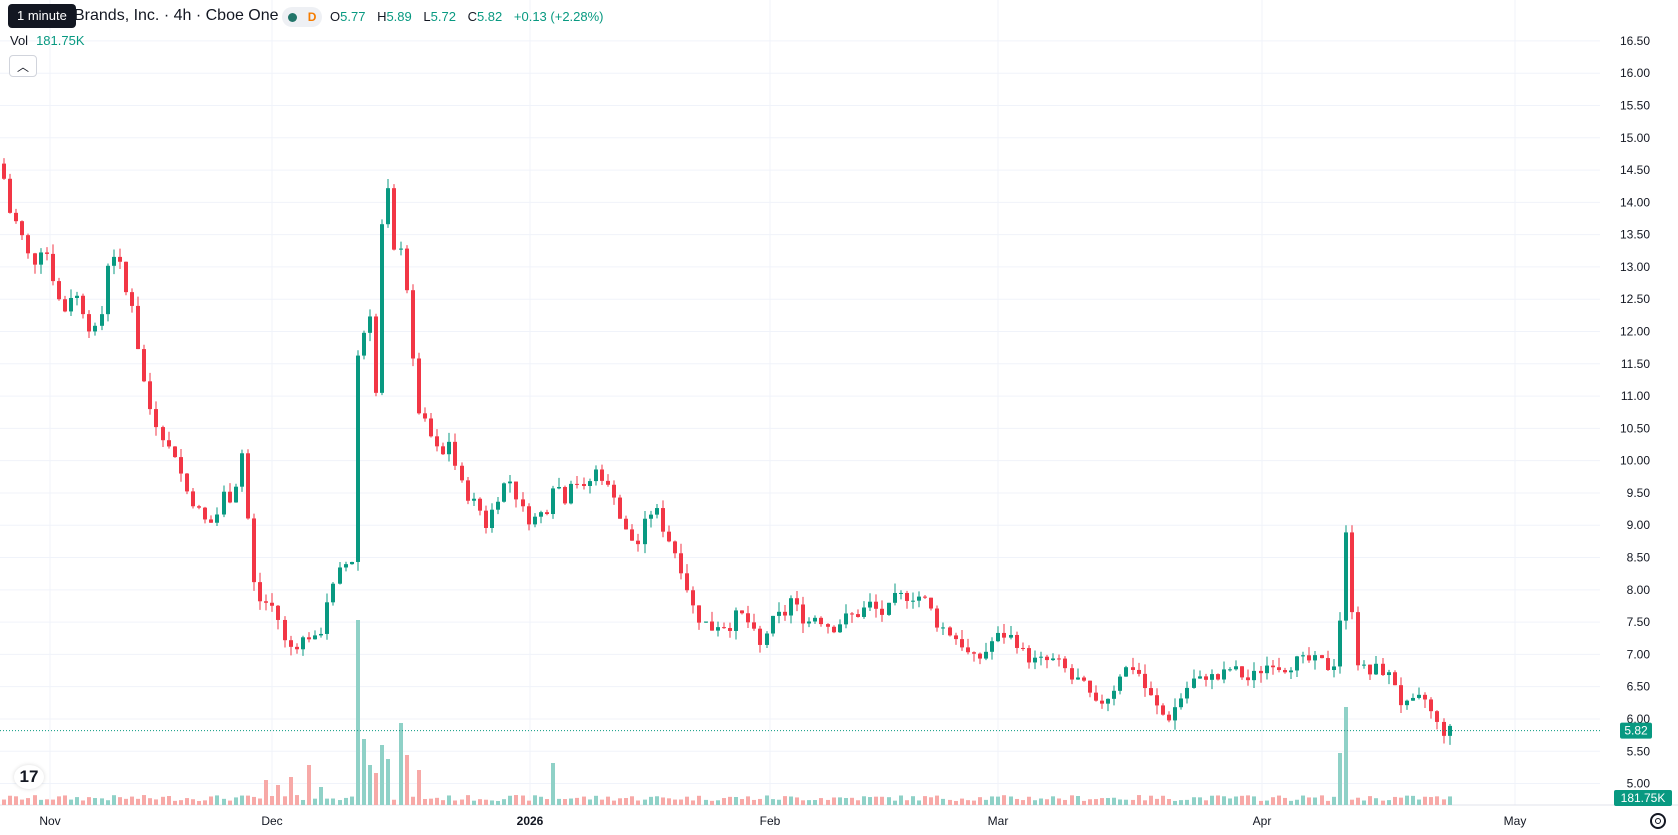 The height and width of the screenshot is (835, 1678). What do you see at coordinates (60, 40) in the screenshot?
I see `volume-value: 181.75K` at bounding box center [60, 40].